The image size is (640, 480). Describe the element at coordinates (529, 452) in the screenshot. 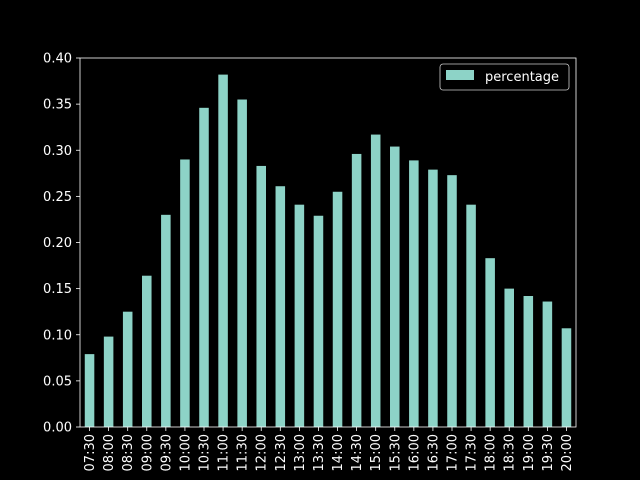

I see `x-tick-label: 19:00` at that location.